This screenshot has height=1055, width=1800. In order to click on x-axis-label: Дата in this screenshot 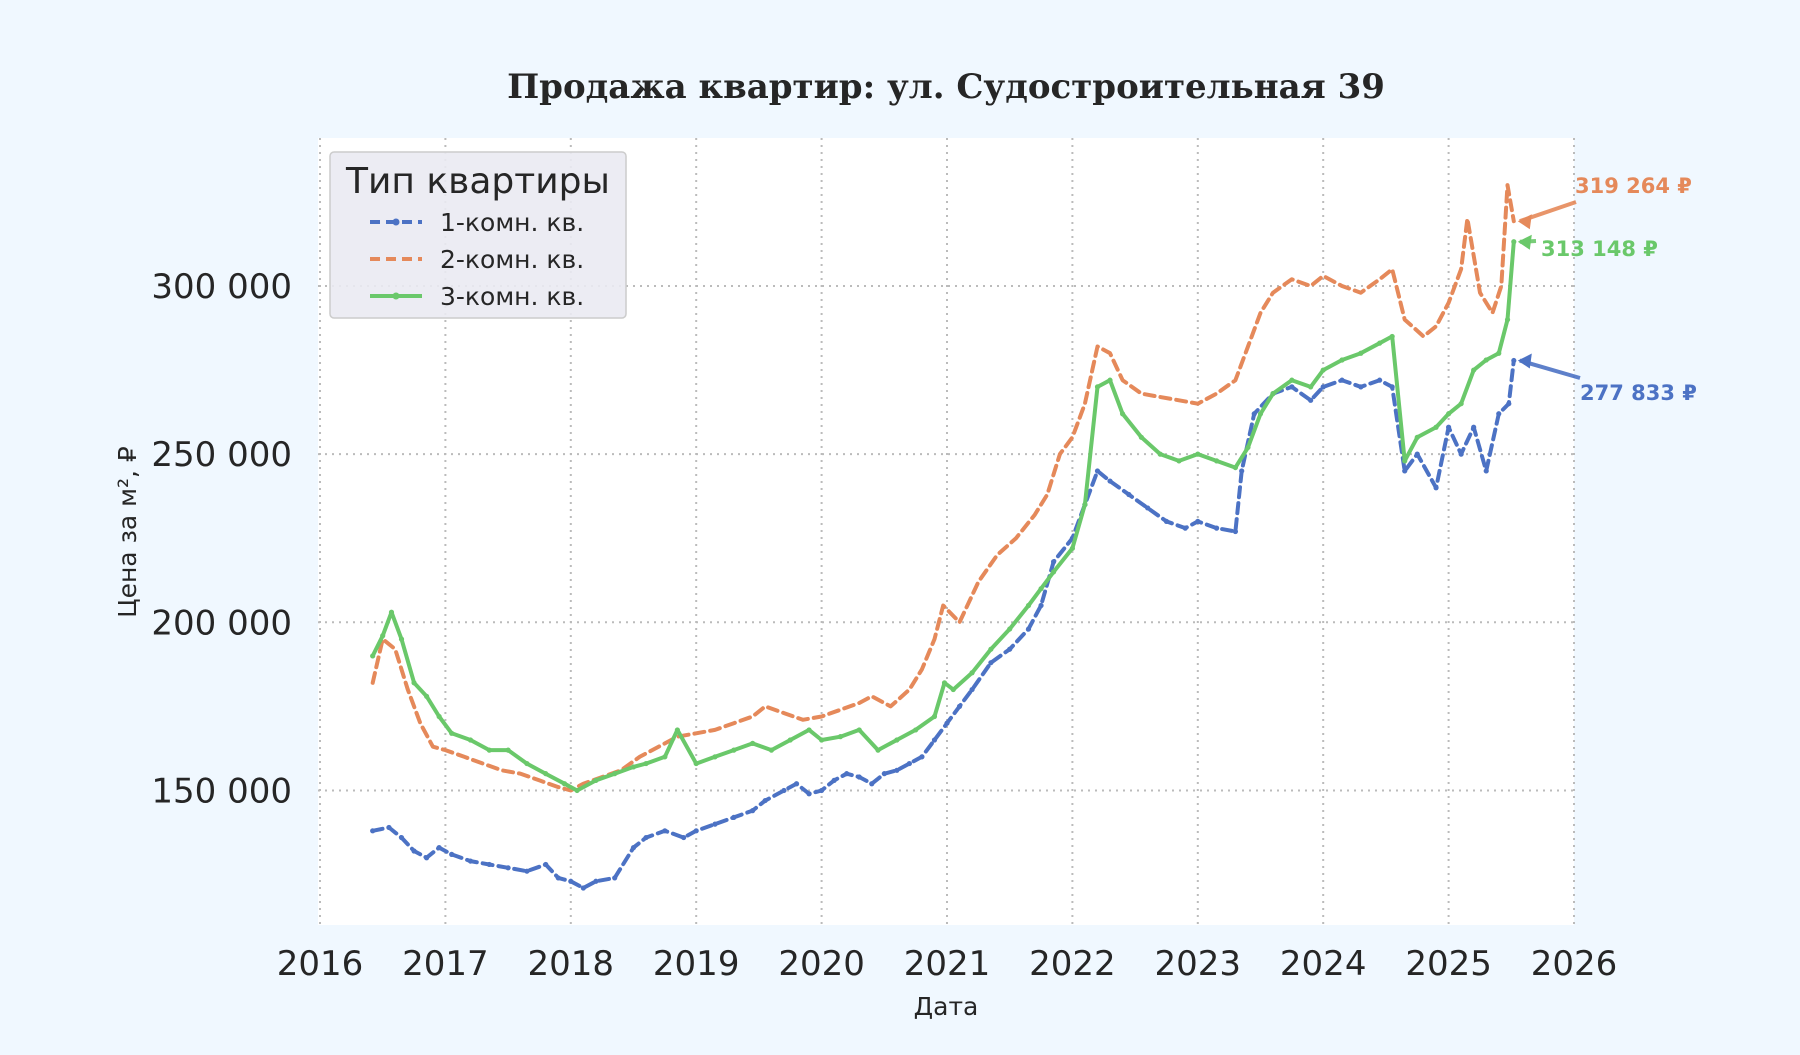, I will do `click(946, 1006)`.